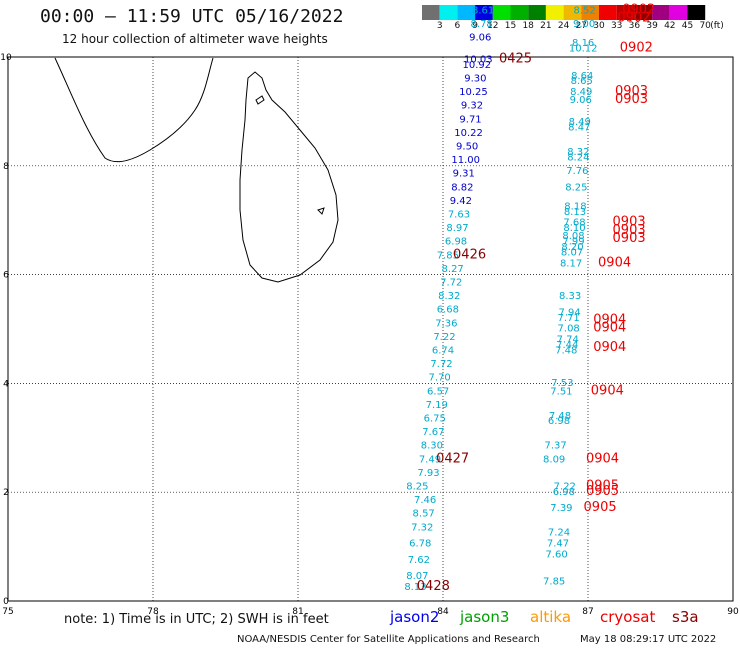 This screenshot has height=650, width=740. I want to click on lat-tick-label: 2, so click(6, 493).